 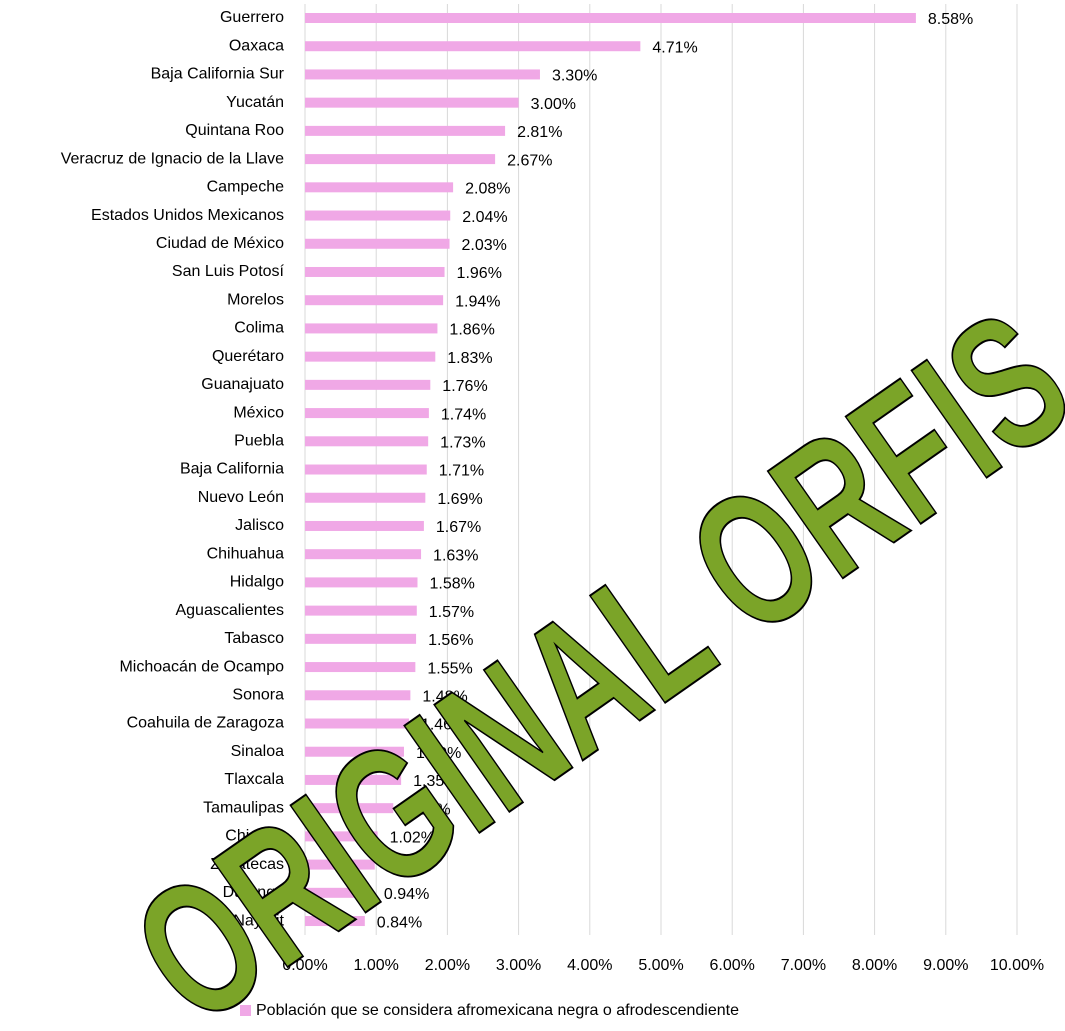 What do you see at coordinates (469, 358) in the screenshot?
I see `data-label: 1.83%` at bounding box center [469, 358].